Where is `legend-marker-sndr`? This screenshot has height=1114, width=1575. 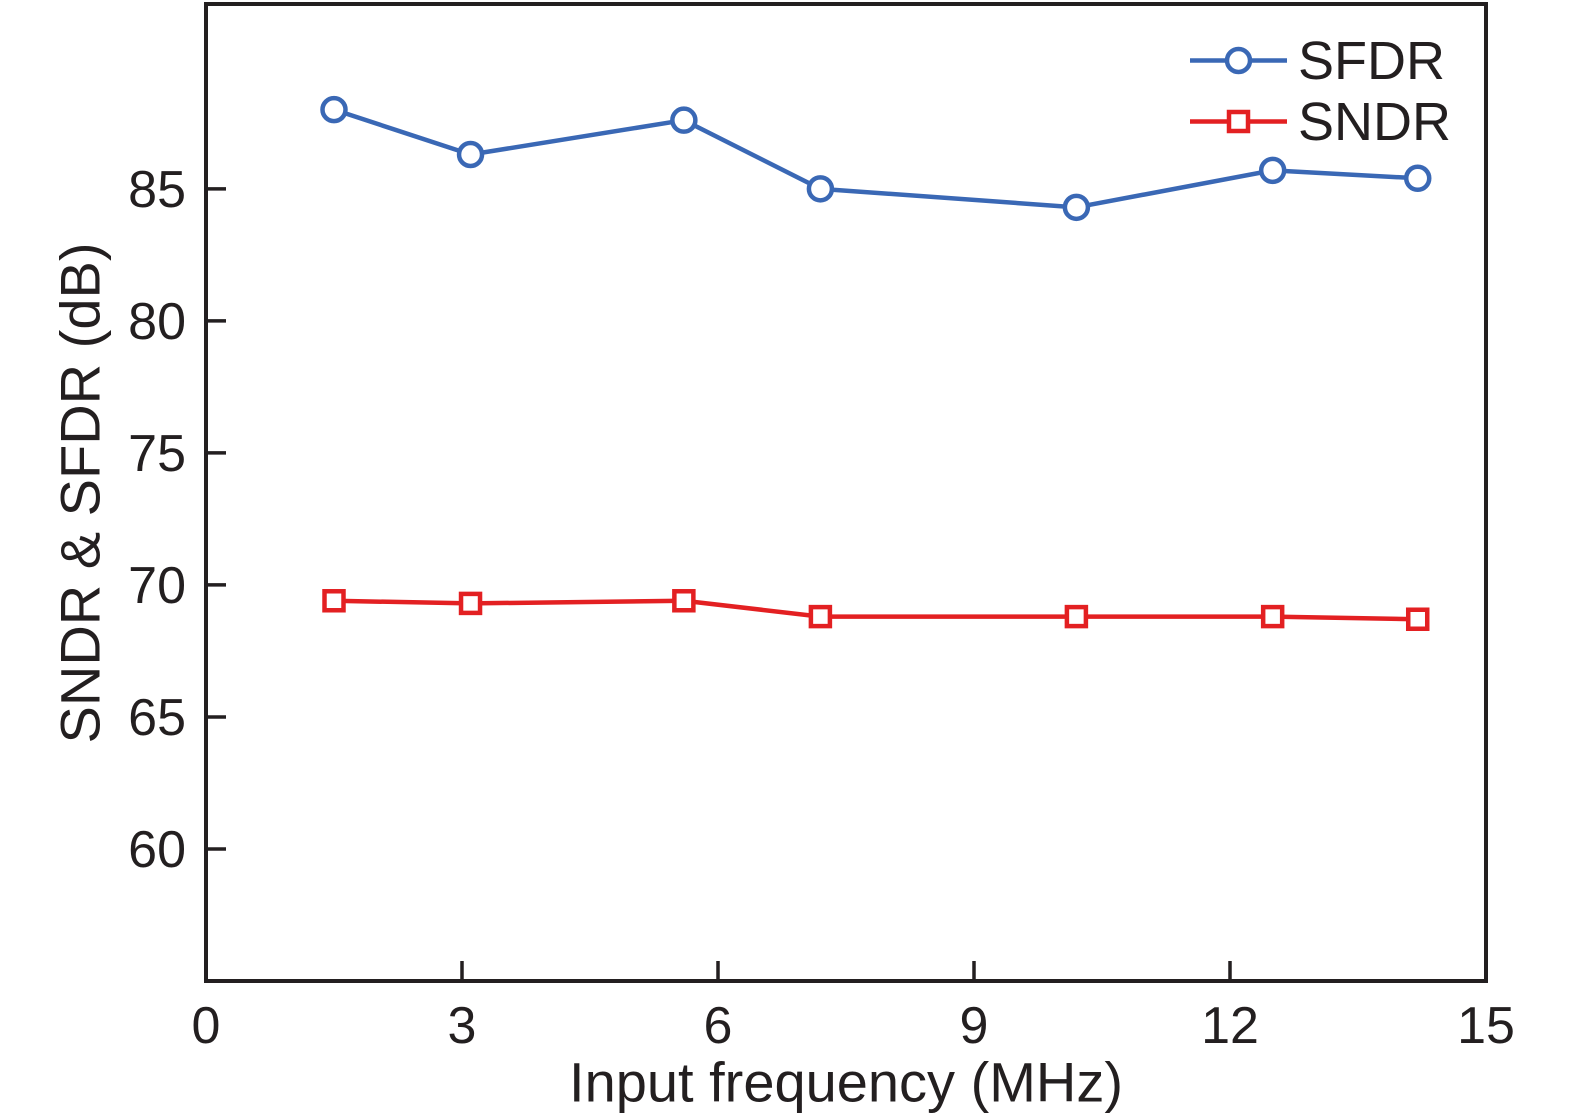 legend-marker-sndr is located at coordinates (1238, 121).